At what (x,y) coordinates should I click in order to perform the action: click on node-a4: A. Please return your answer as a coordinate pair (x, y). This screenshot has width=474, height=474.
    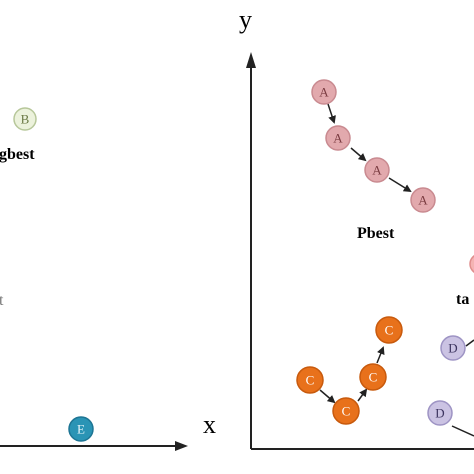
    Looking at the image, I should click on (423, 200).